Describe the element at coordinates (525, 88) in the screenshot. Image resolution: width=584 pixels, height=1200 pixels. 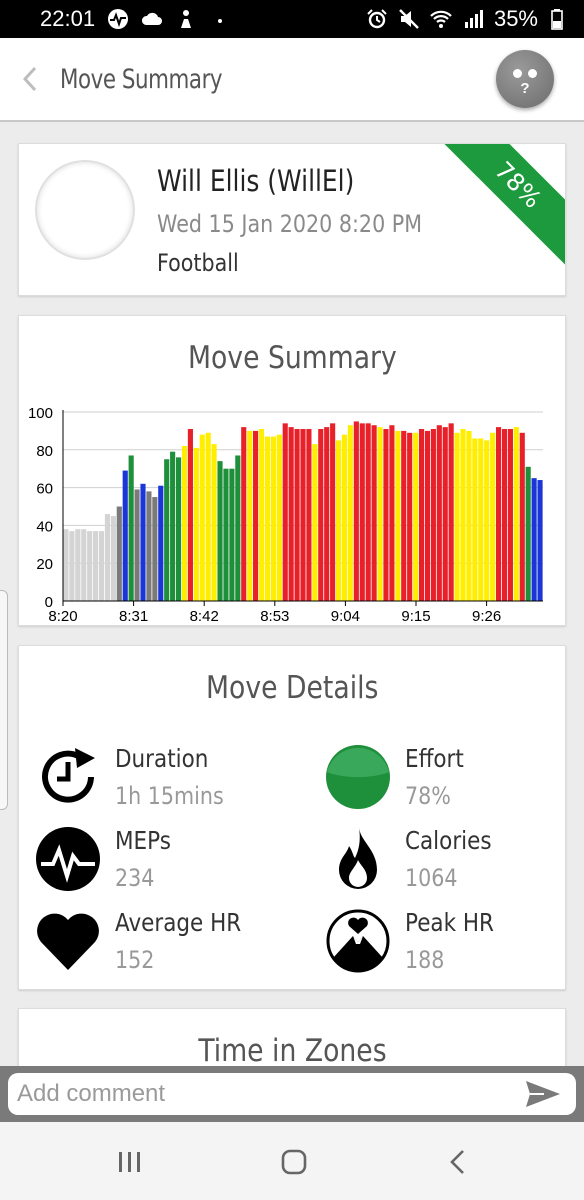
I see `help-label: ?` at that location.